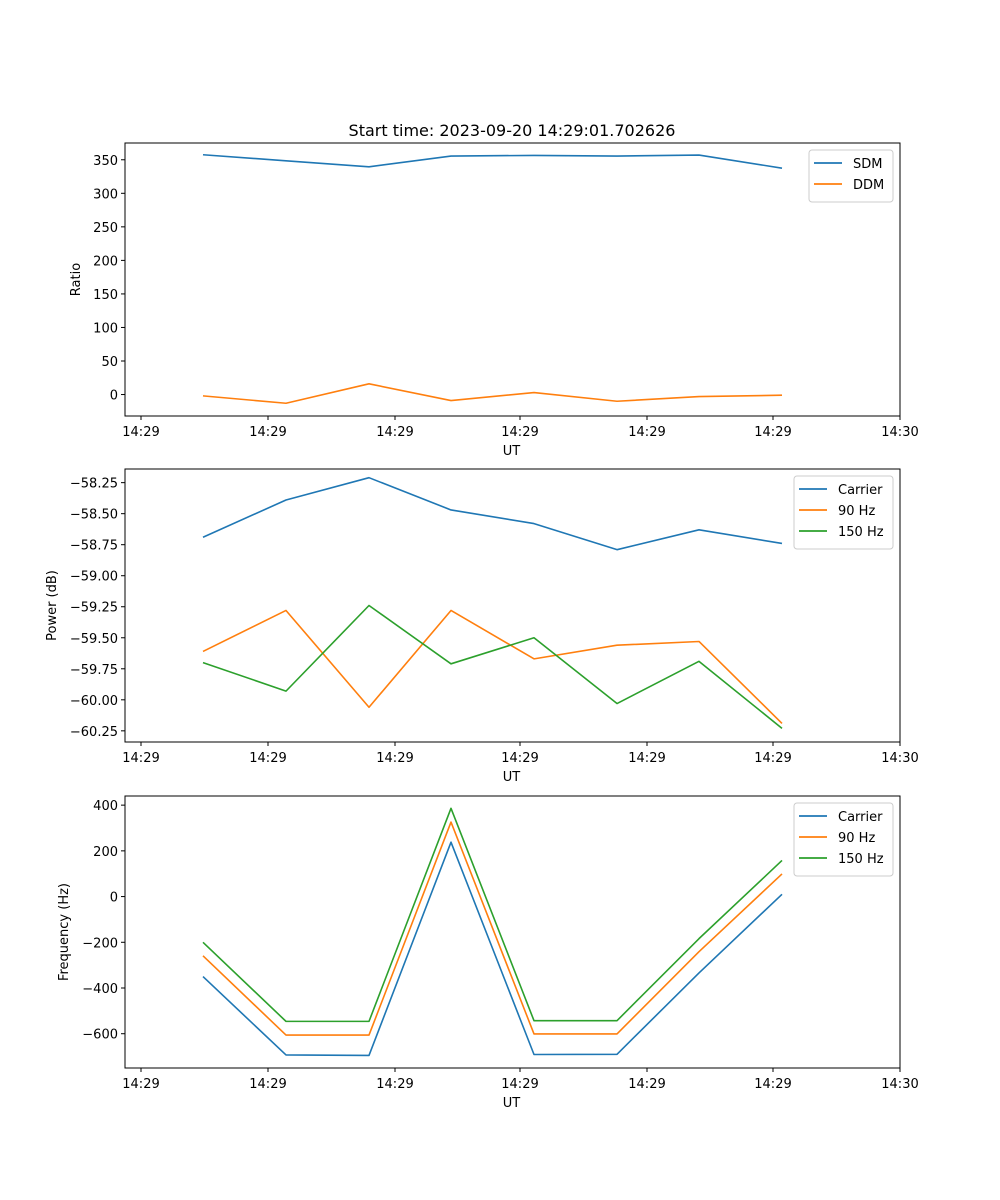 This screenshot has width=1000, height=1200. I want to click on legend: SDM DDM, so click(851, 176).